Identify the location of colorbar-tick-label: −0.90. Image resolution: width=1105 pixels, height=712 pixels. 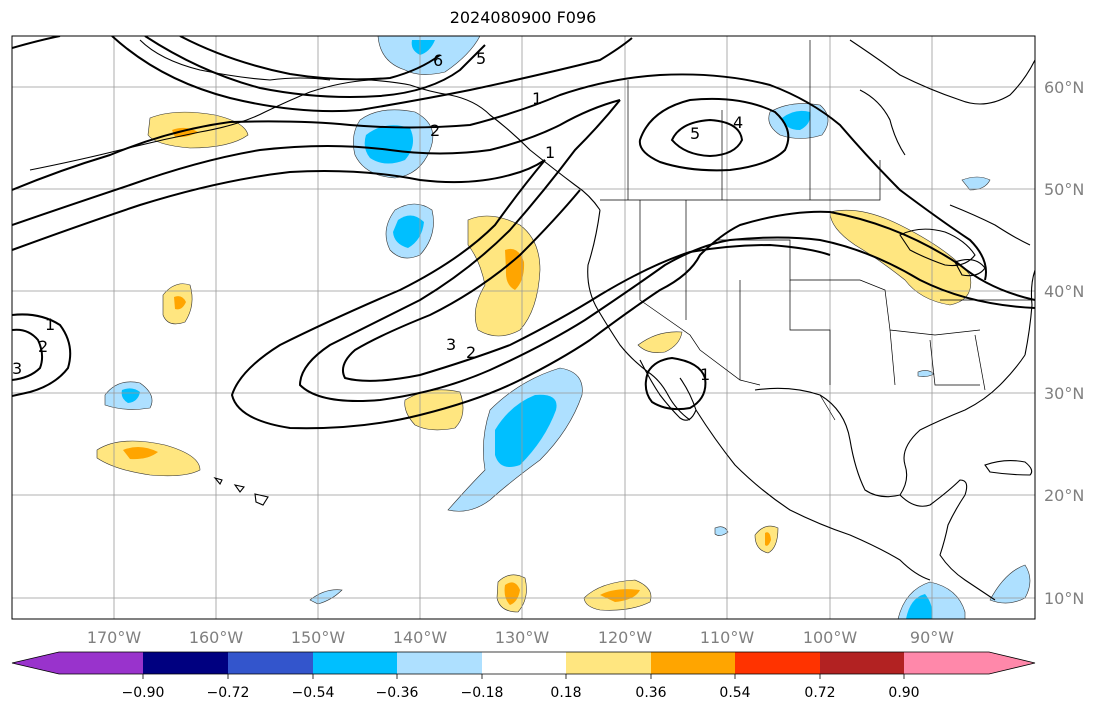
(143, 693).